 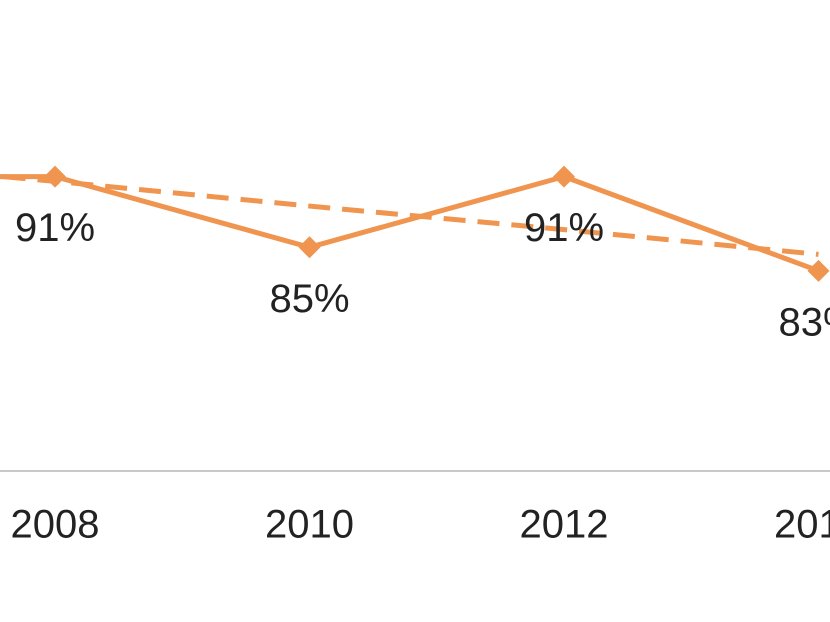 What do you see at coordinates (309, 299) in the screenshot?
I see `data-label: 85%` at bounding box center [309, 299].